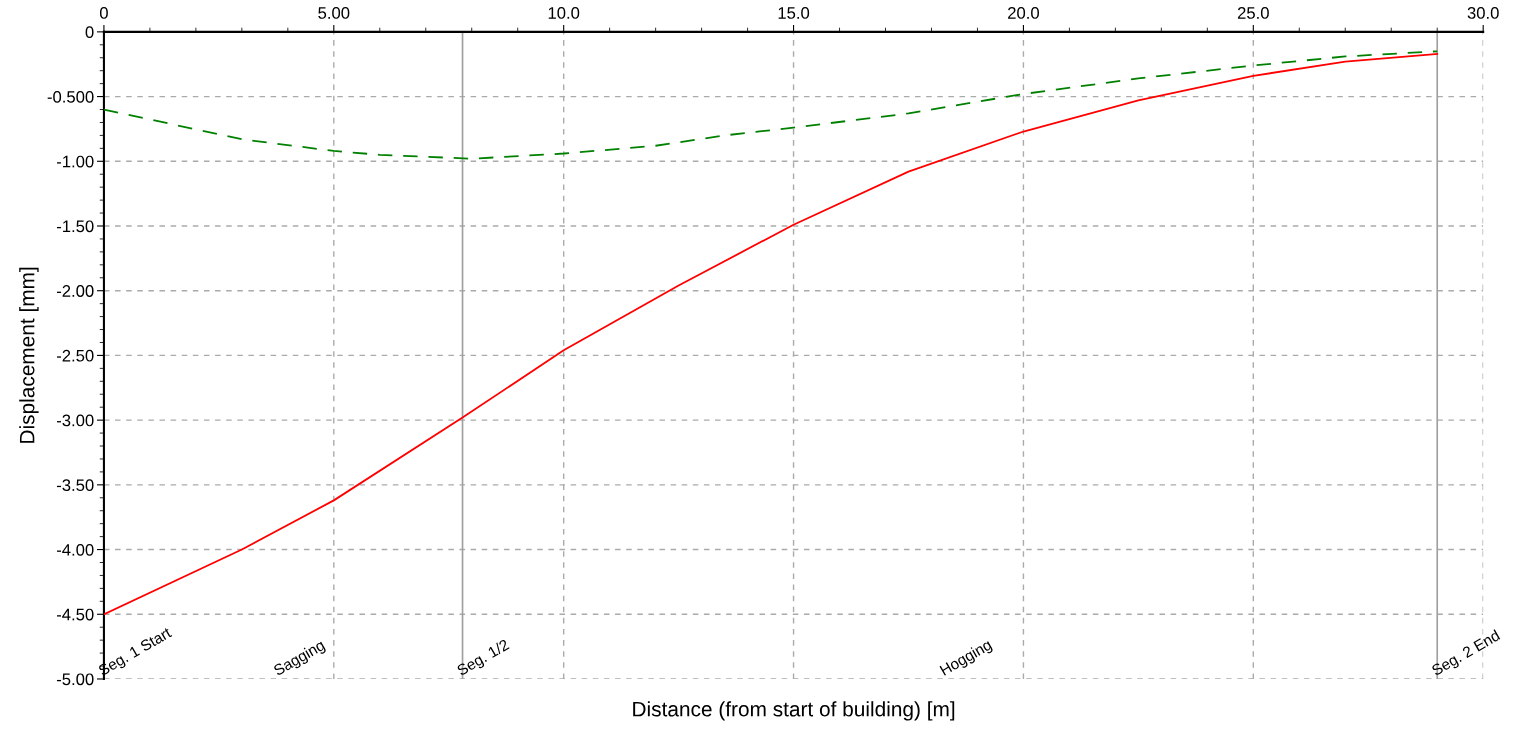  What do you see at coordinates (75, 679) in the screenshot?
I see `y-tick-label: -5.00` at bounding box center [75, 679].